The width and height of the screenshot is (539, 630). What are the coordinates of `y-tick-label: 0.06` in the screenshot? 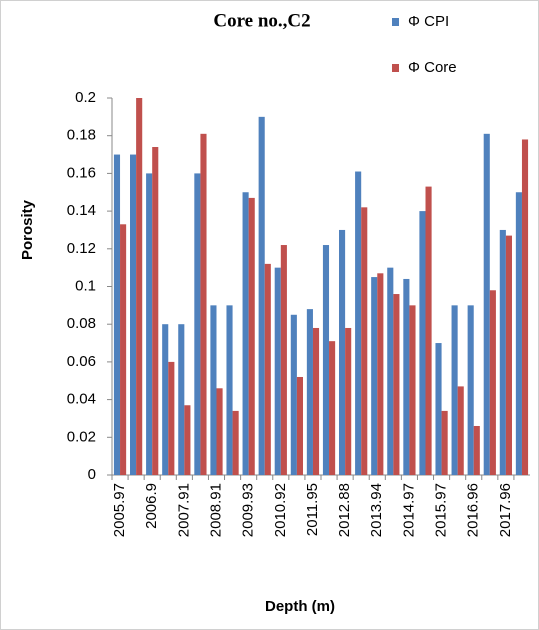 It's located at (81, 361).